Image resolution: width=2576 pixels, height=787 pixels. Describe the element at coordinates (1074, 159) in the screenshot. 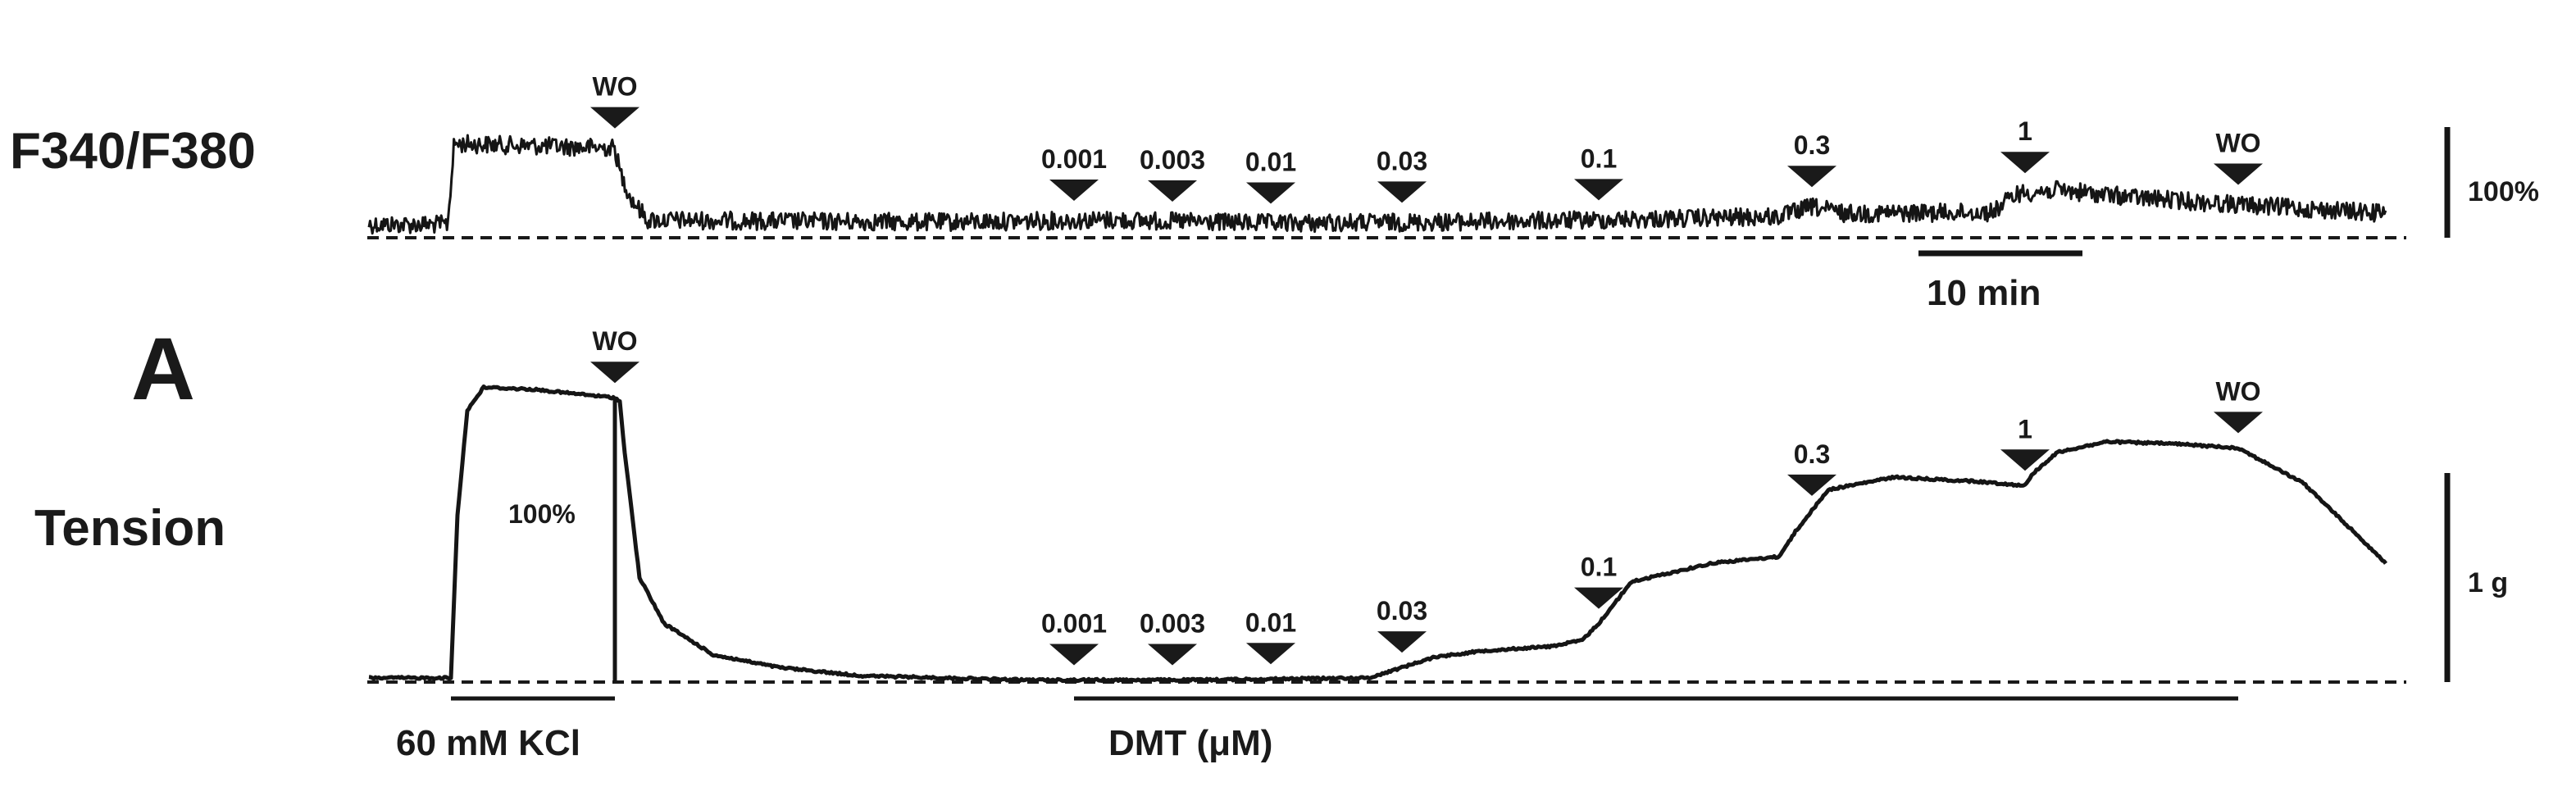

I see `f340-marker-label-1: 0.001` at that location.